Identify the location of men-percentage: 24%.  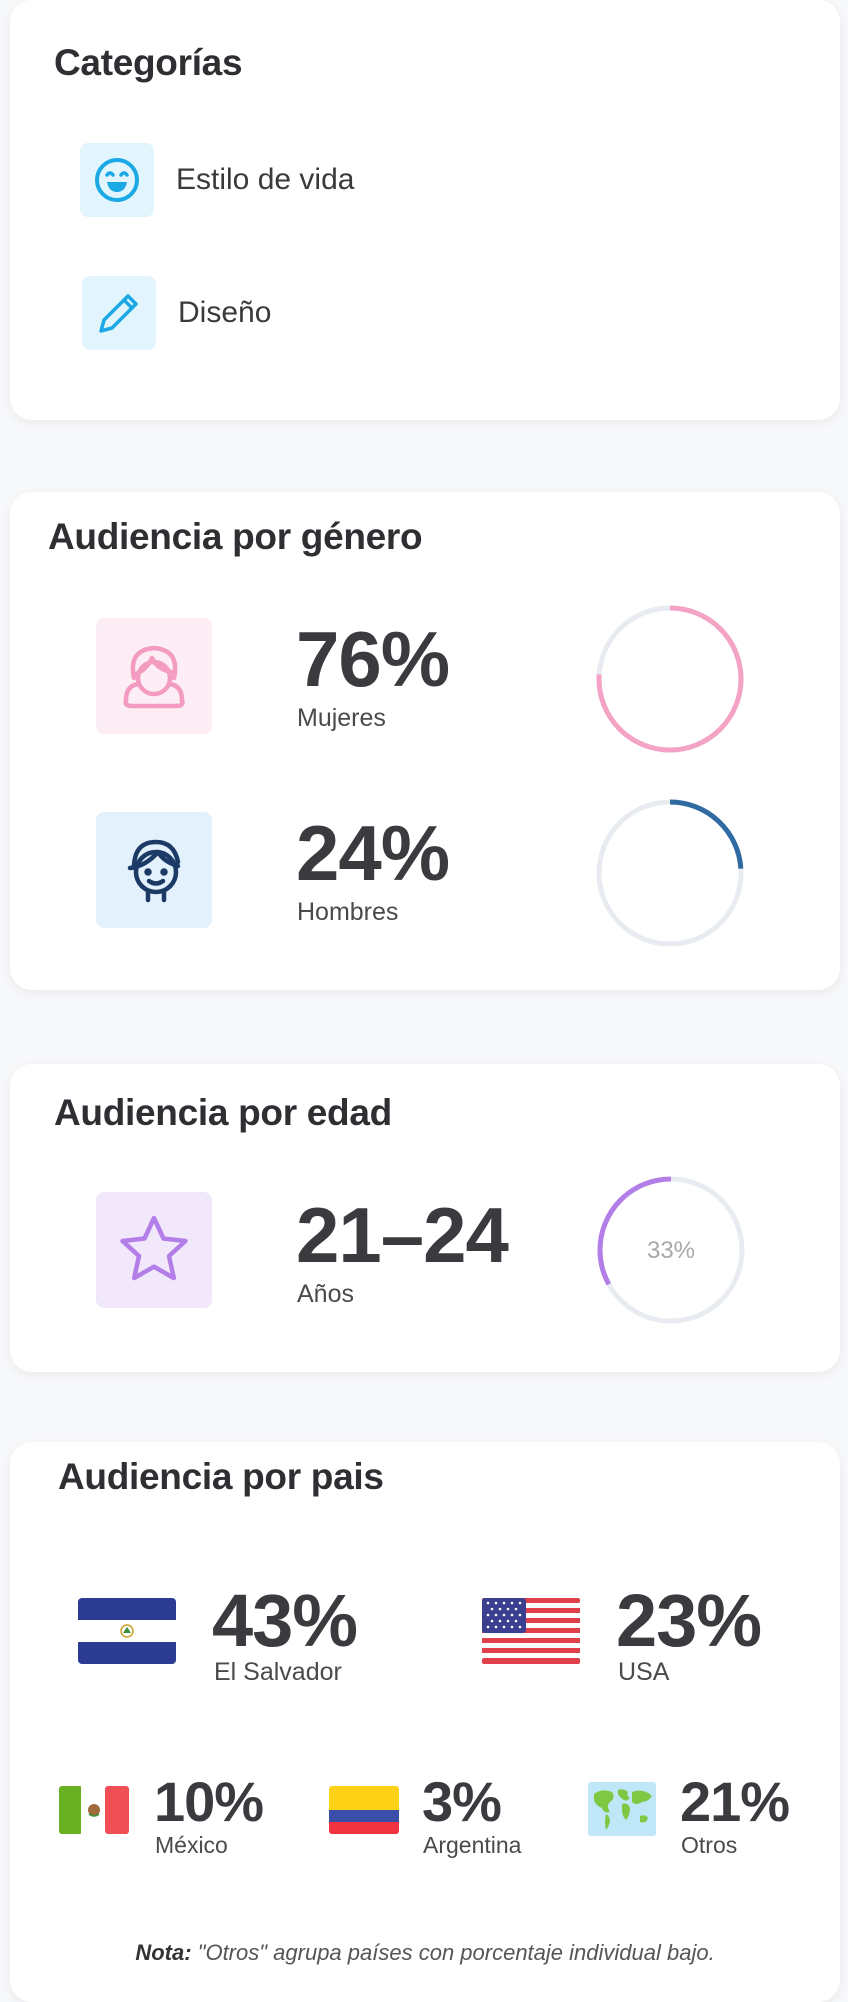
(373, 853).